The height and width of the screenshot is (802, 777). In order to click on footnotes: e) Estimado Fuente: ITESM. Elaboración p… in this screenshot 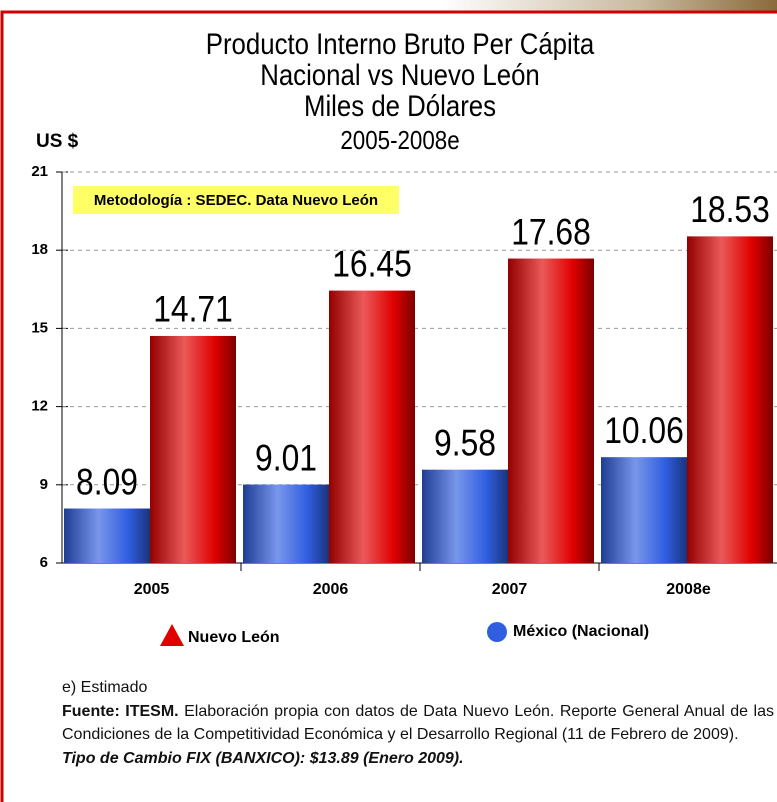, I will do `click(418, 723)`.